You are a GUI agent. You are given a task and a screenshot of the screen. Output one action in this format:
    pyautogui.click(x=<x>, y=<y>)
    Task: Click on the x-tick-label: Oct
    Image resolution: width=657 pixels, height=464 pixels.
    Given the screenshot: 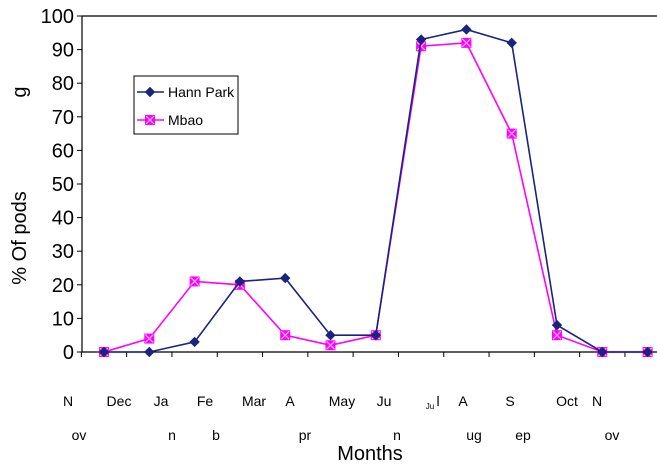 What is the action you would take?
    pyautogui.click(x=567, y=401)
    